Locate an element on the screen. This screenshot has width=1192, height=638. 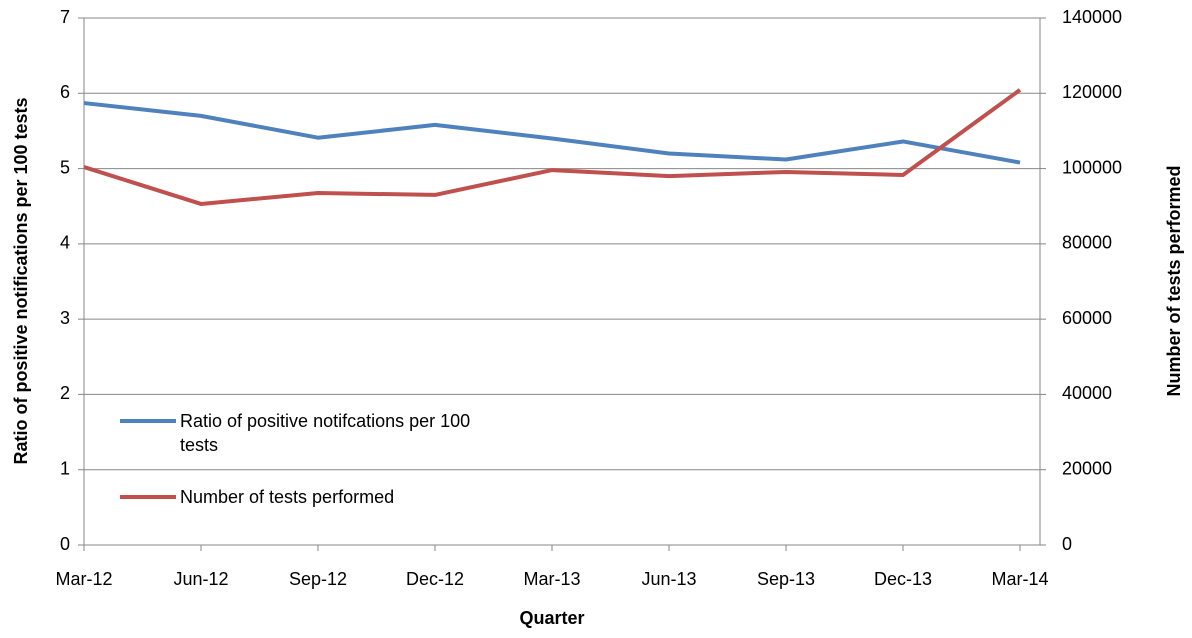
x-axis-title: Quarter is located at coordinates (551, 618).